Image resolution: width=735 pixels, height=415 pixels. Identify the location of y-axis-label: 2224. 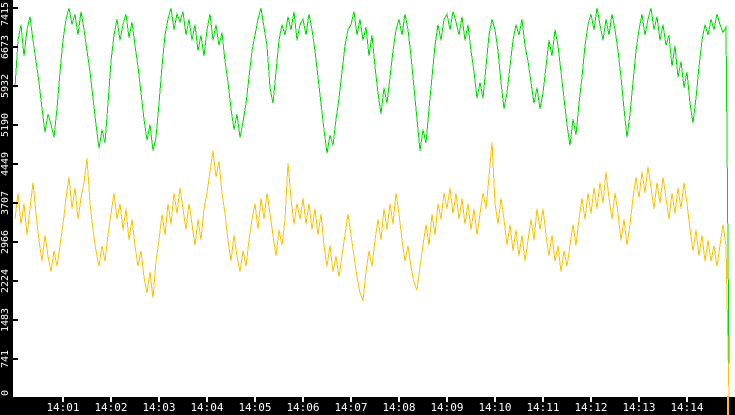
(5, 281).